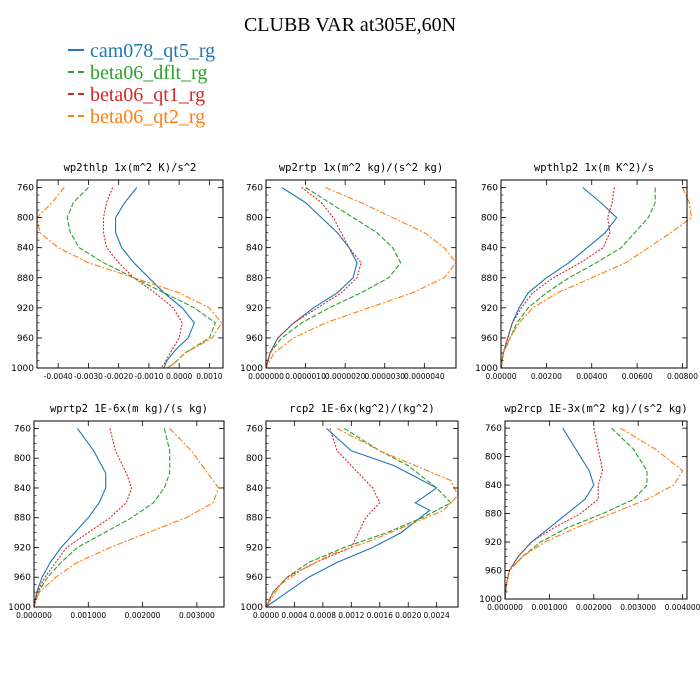  Describe the element at coordinates (294, 615) in the screenshot. I see `x-tick-label: 0.0004` at that location.